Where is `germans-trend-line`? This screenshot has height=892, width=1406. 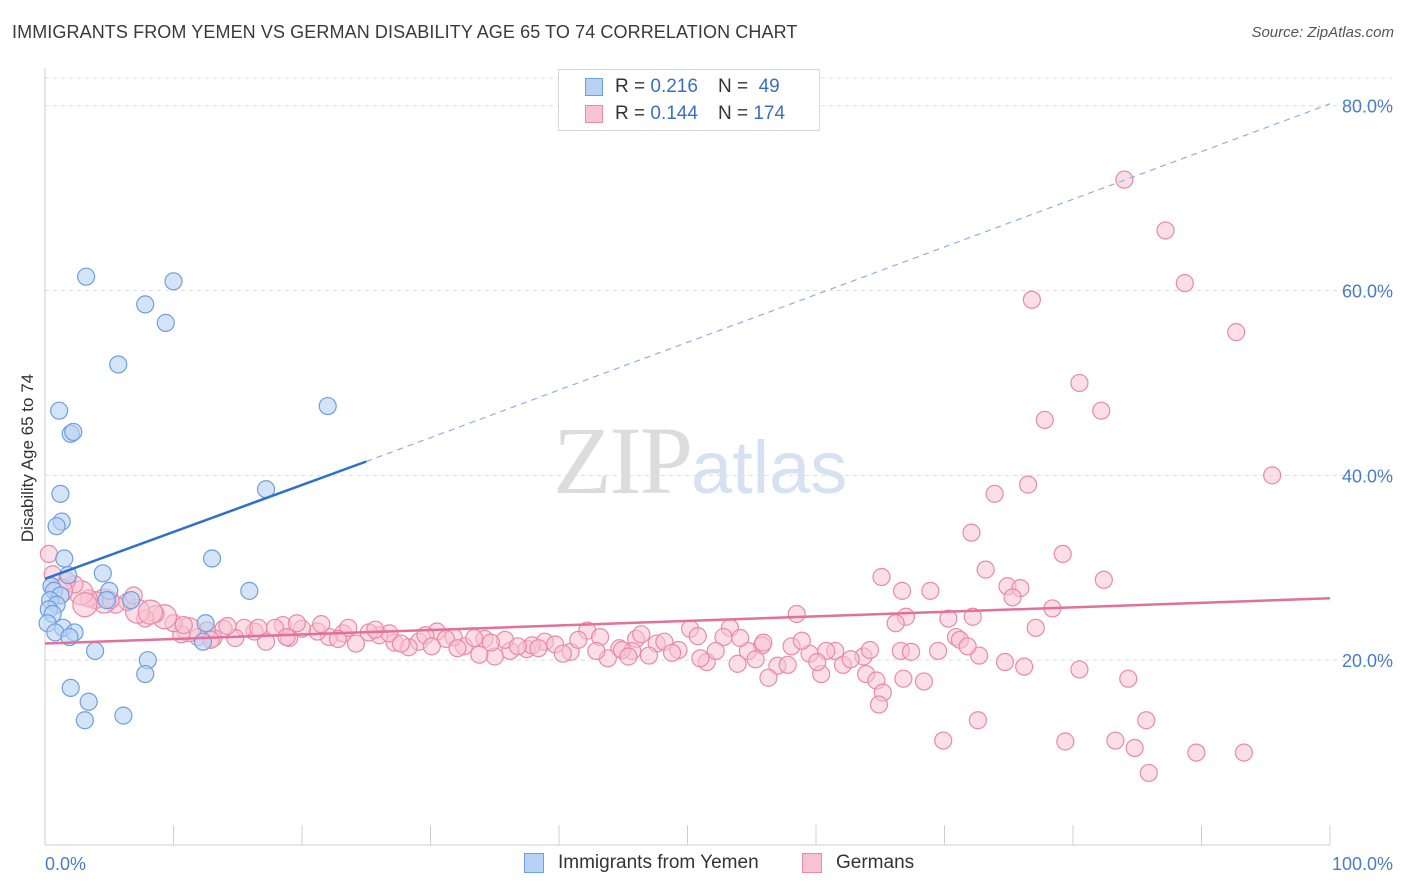 germans-trend-line is located at coordinates (687, 621).